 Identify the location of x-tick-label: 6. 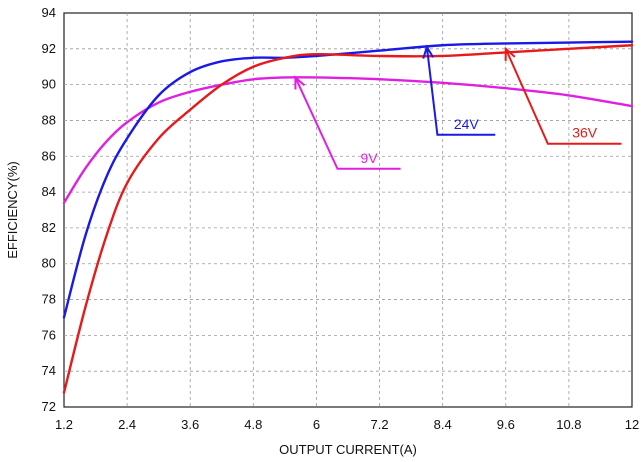
(316, 424).